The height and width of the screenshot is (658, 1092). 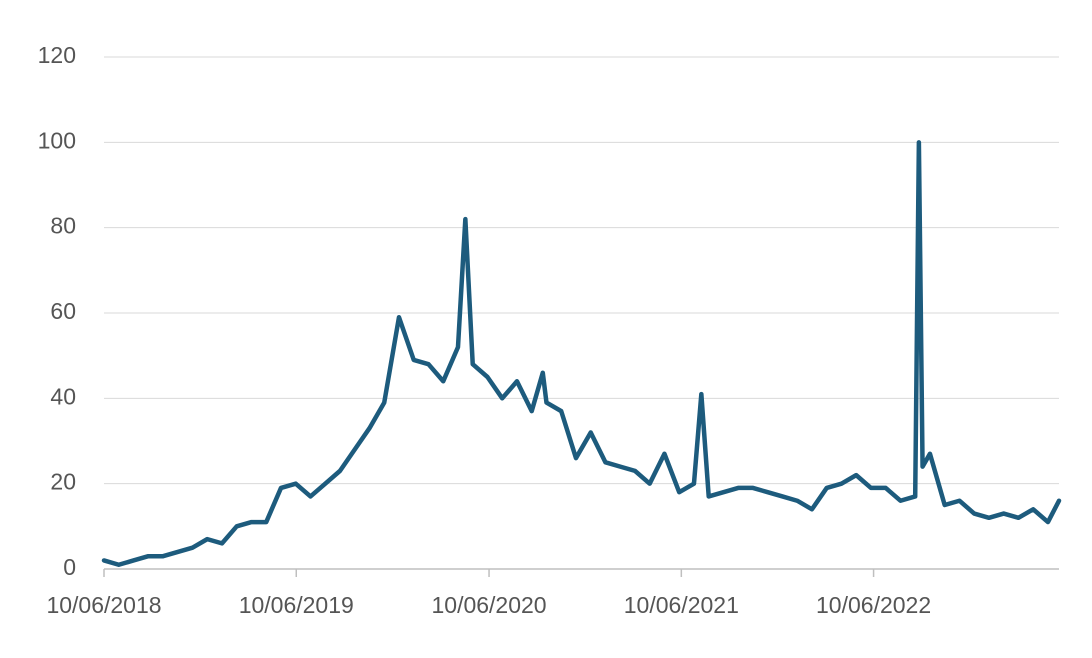 I want to click on y-tick-label: 100, so click(x=57, y=140).